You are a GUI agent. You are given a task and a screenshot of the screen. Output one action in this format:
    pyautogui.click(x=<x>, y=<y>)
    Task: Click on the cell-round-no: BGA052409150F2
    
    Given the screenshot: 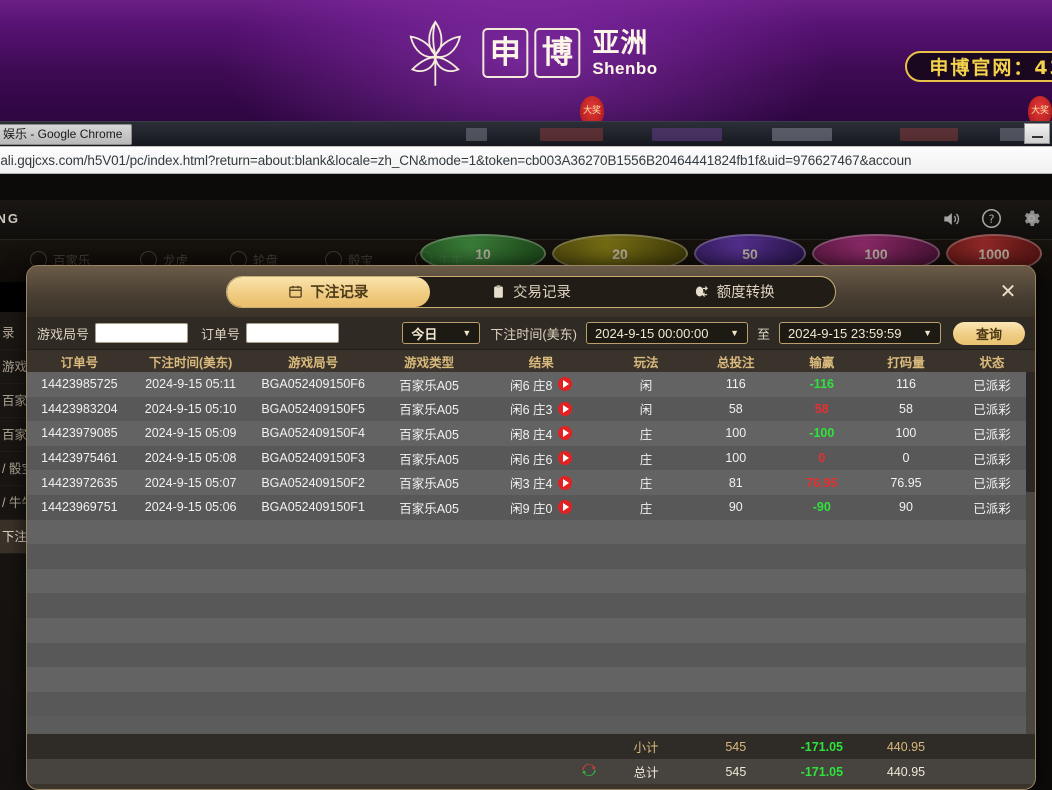 What is the action you would take?
    pyautogui.click(x=313, y=482)
    